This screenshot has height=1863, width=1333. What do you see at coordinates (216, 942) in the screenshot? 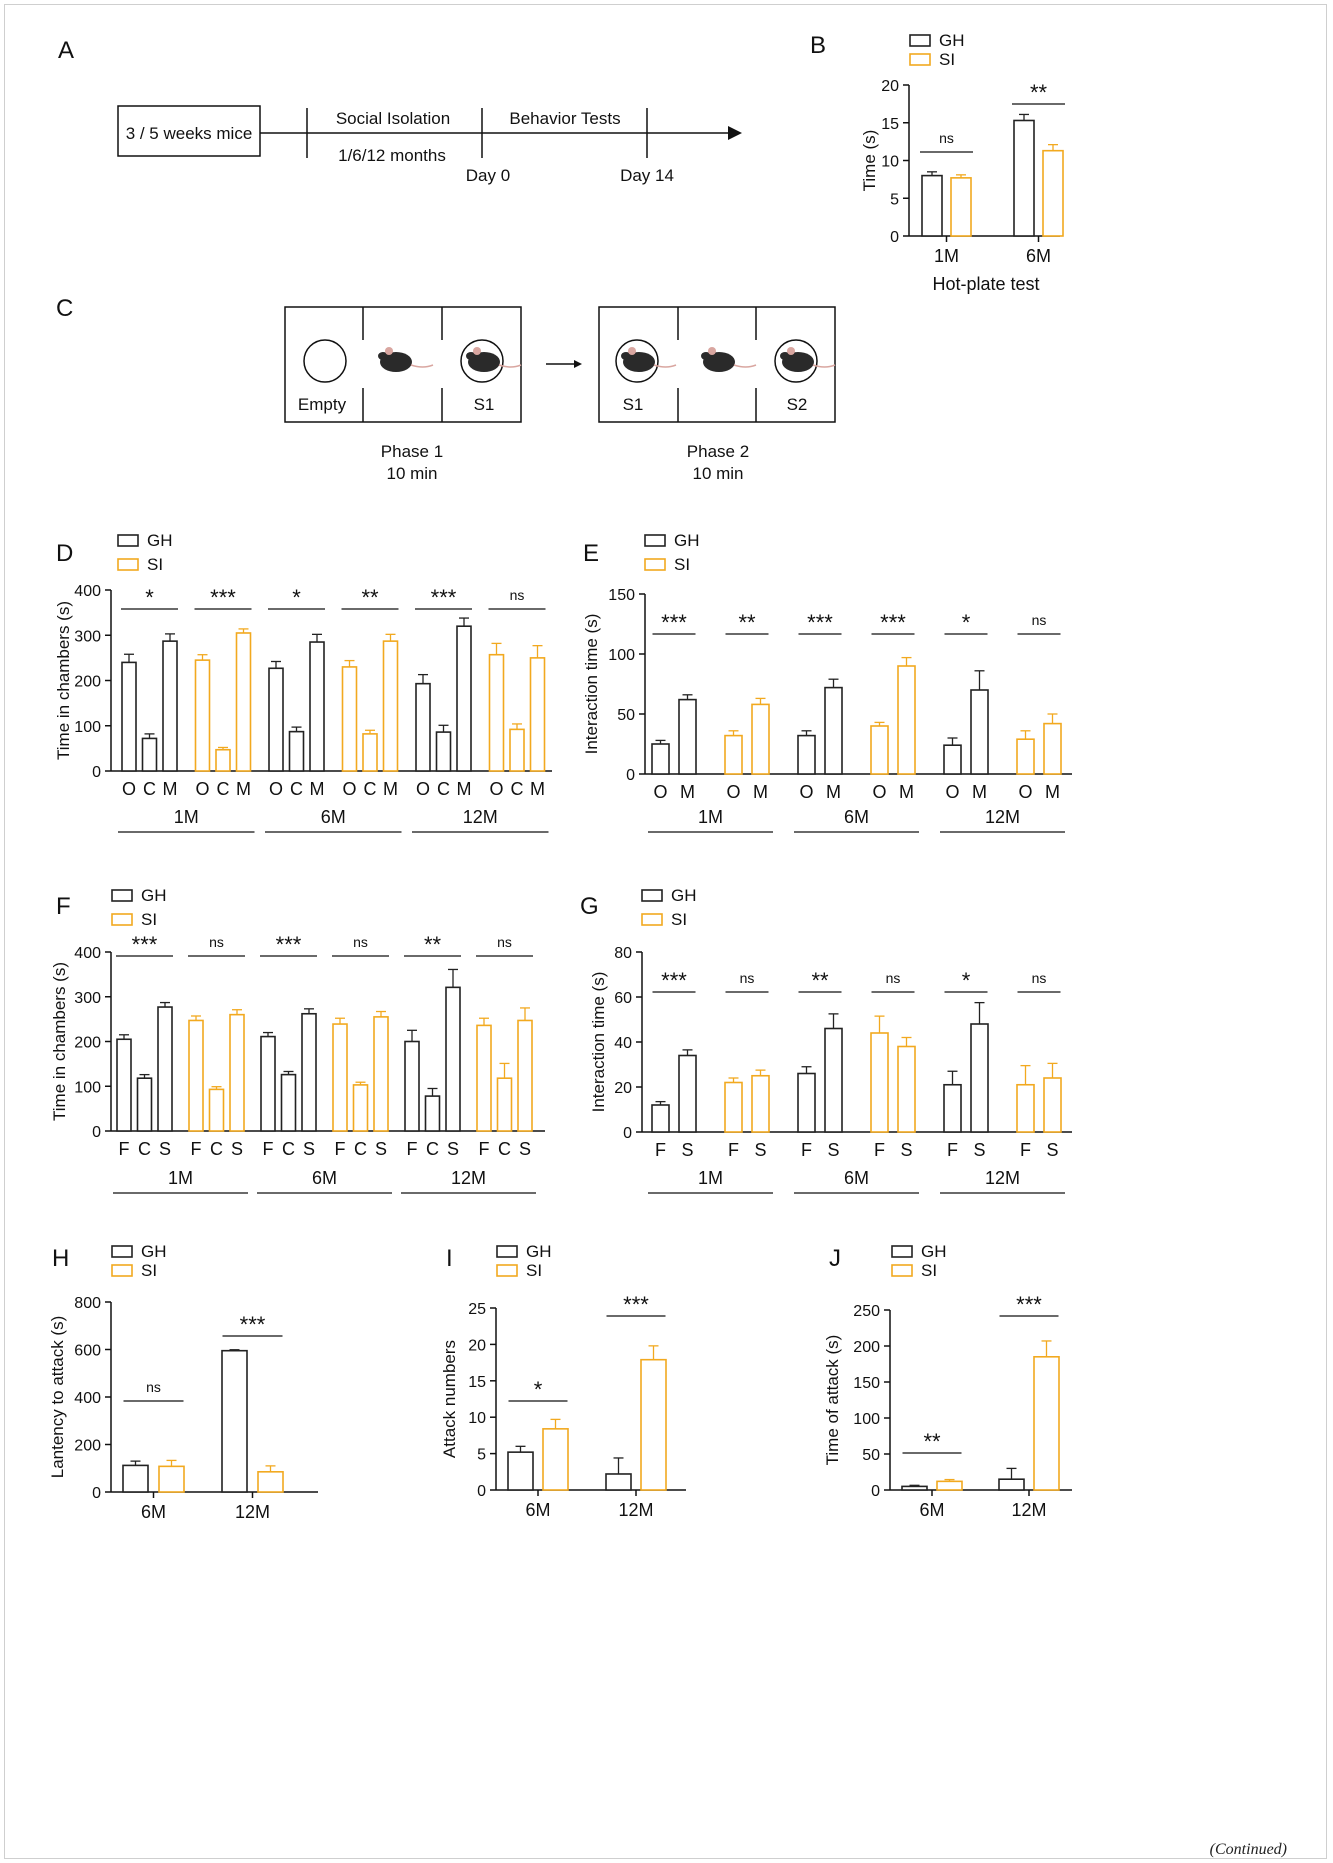
I see `sig-F-1M-SI-label: ns` at bounding box center [216, 942].